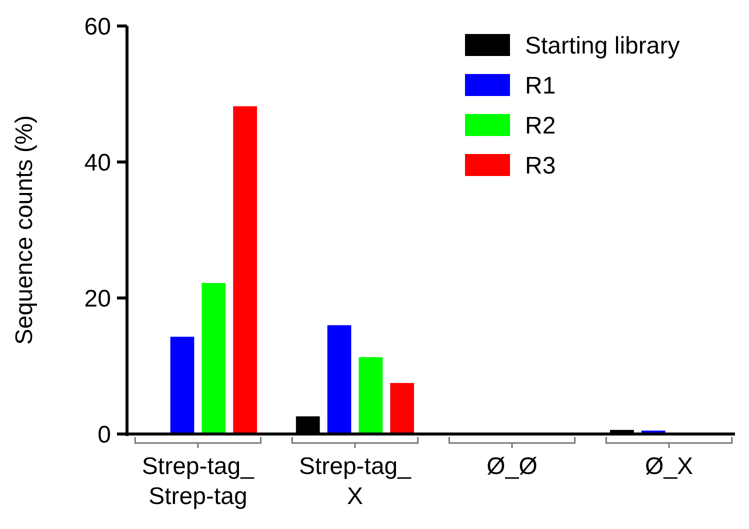 Image resolution: width=749 pixels, height=529 pixels. I want to click on legend-label: Starting library, so click(602, 46).